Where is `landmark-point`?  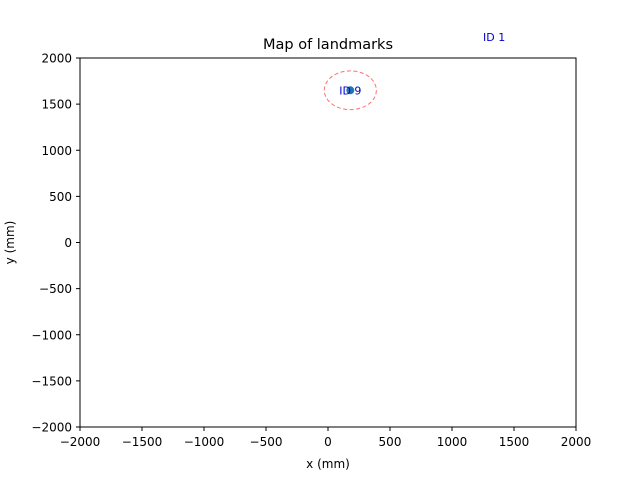 landmark-point is located at coordinates (350, 90).